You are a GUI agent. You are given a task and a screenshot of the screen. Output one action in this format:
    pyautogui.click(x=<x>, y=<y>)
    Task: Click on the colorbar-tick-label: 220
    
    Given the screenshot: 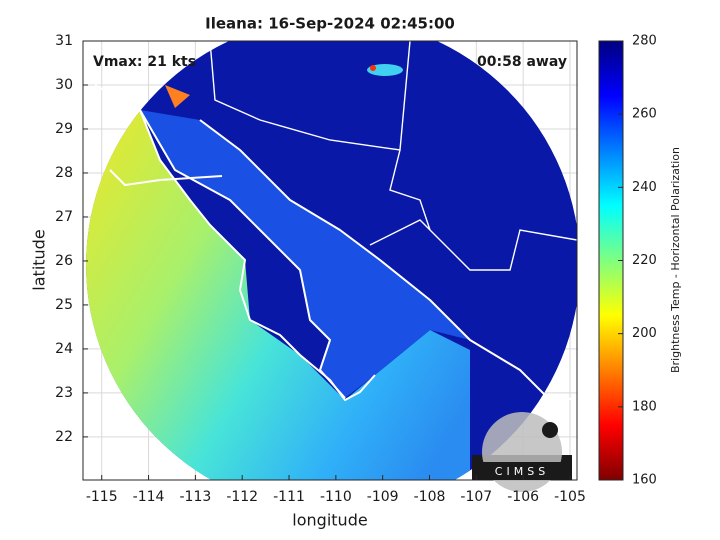 What is the action you would take?
    pyautogui.click(x=644, y=260)
    